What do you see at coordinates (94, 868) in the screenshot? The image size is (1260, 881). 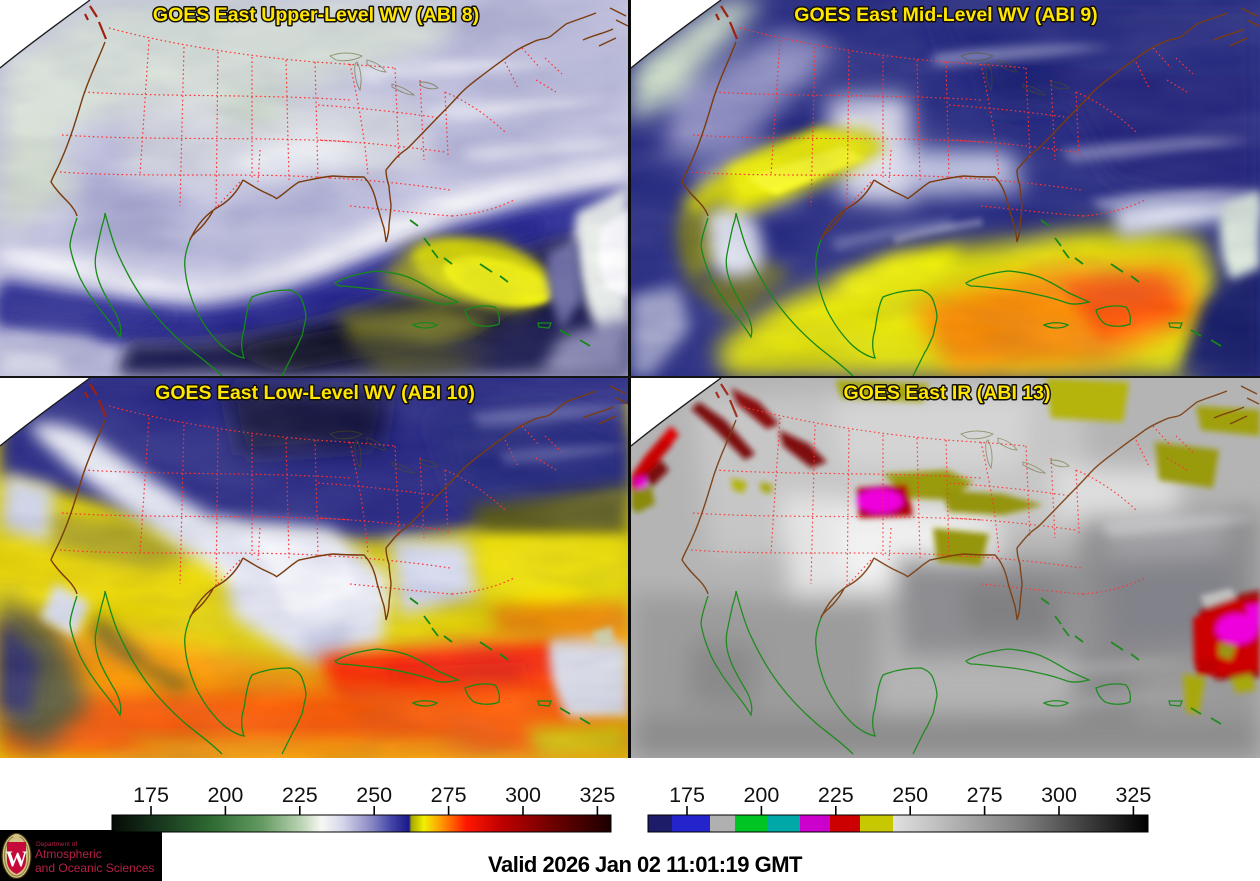 I see `svg-text: and Oceanic Sciences` at bounding box center [94, 868].